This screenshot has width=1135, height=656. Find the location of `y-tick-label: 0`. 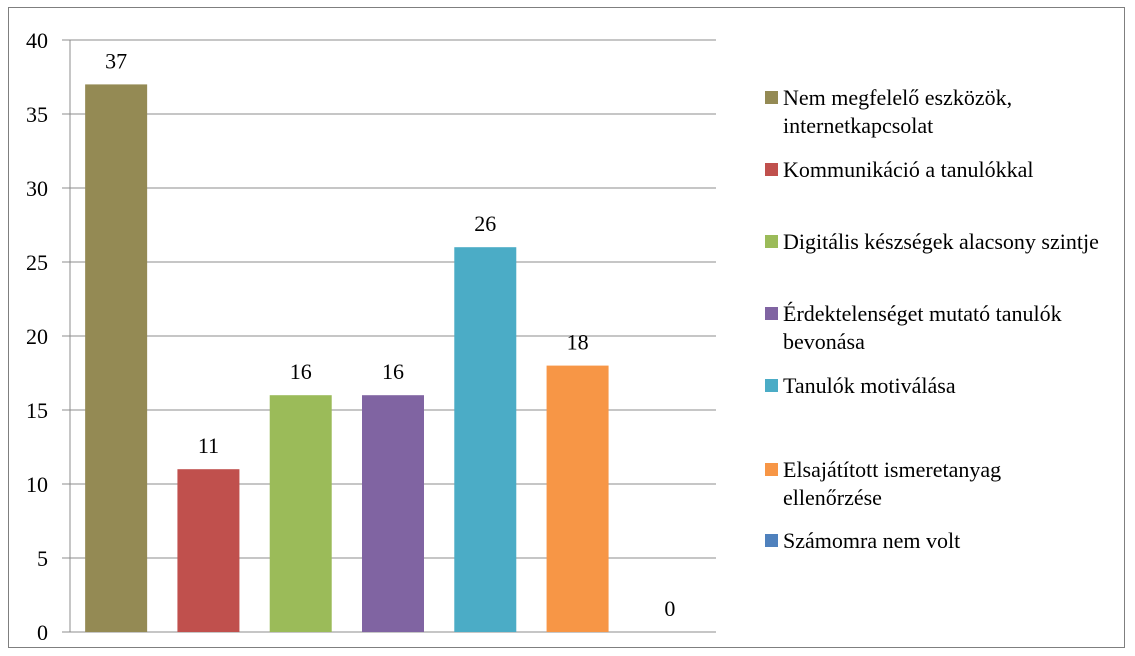

y-tick-label: 0 is located at coordinates (42, 632).